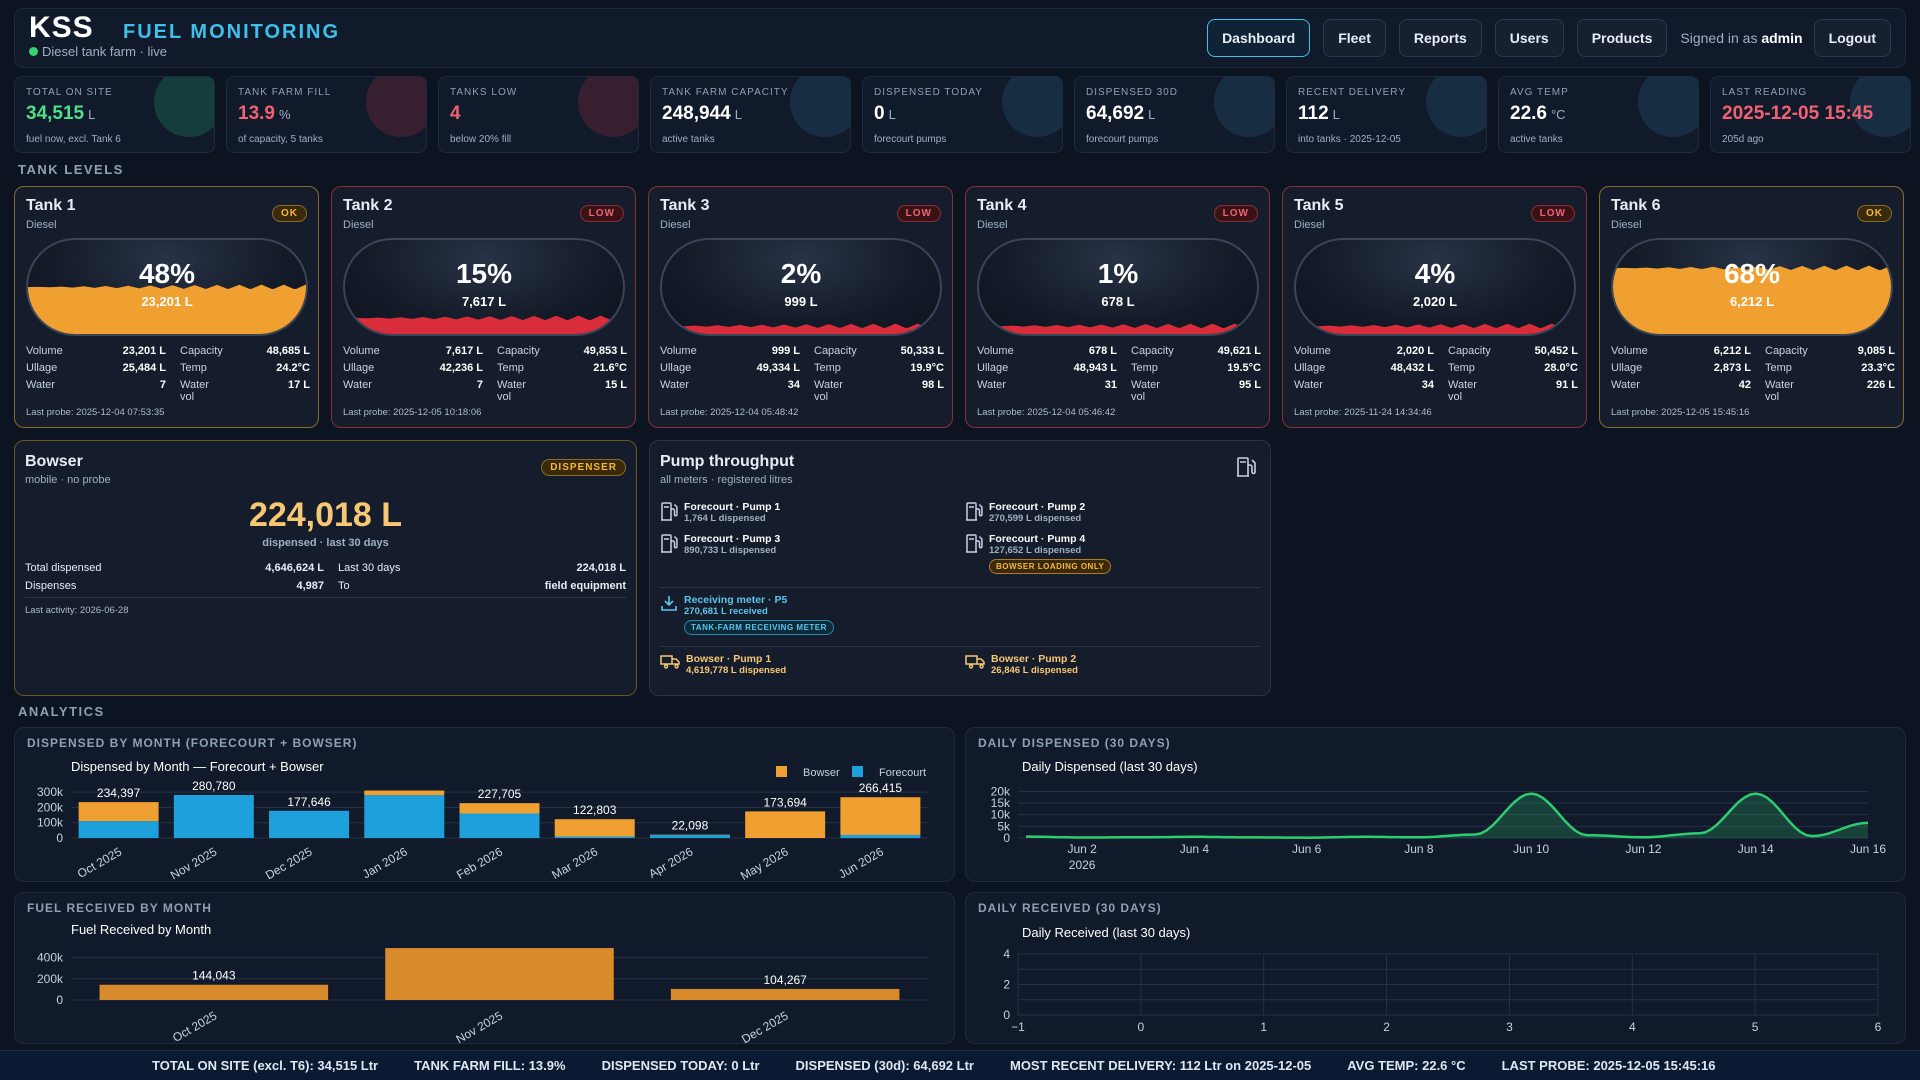  What do you see at coordinates (1852, 38) in the screenshot?
I see `logout-button: Logout` at bounding box center [1852, 38].